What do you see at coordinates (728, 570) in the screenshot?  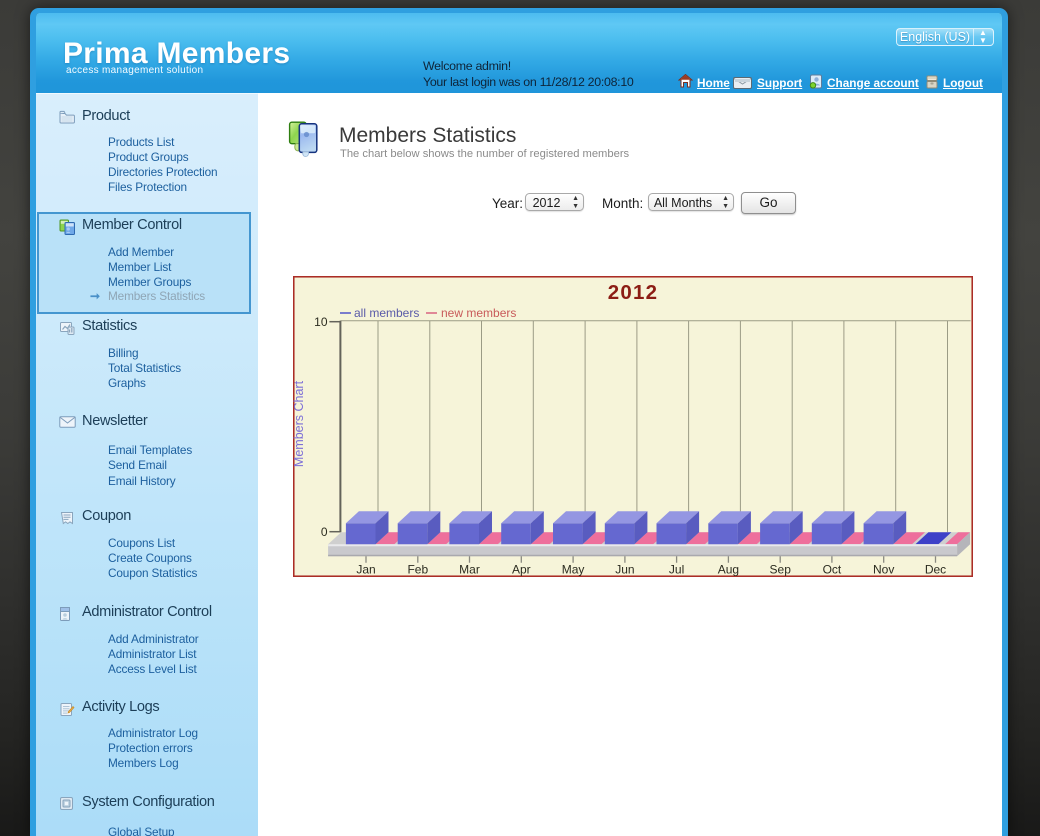 I see `svg-text: Aug` at bounding box center [728, 570].